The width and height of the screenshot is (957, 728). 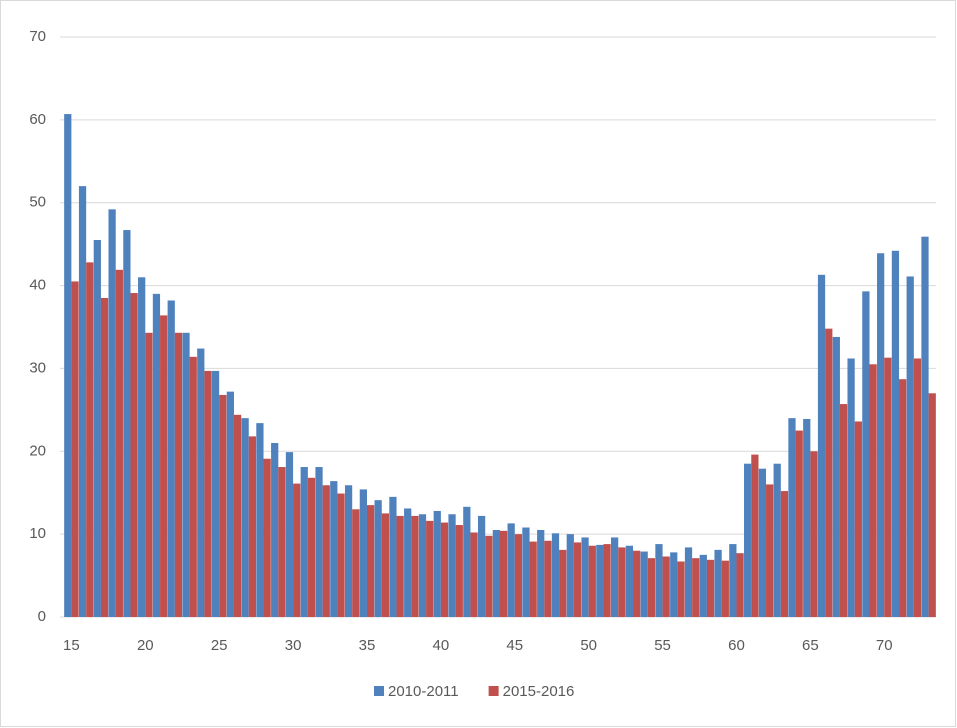 I want to click on x-tick-label: 15, so click(x=71, y=645).